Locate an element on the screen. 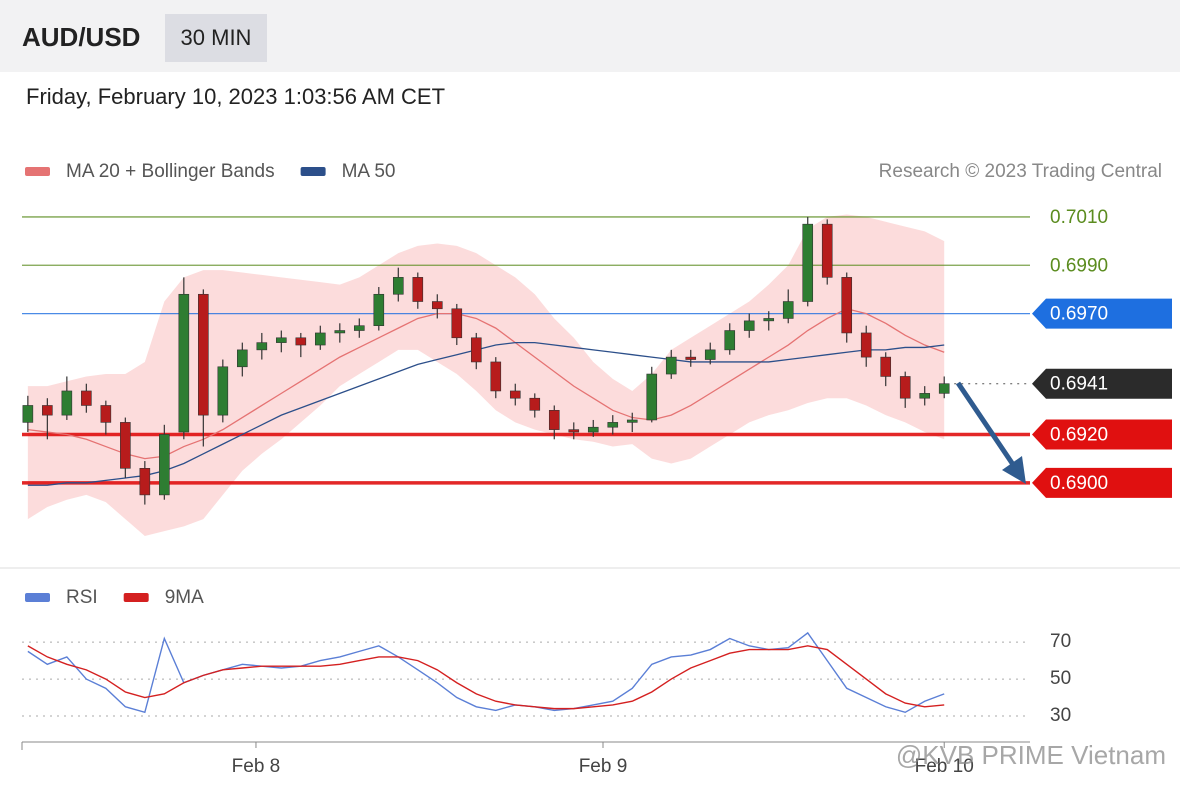  x-tick-label: Feb 9 is located at coordinates (603, 766).